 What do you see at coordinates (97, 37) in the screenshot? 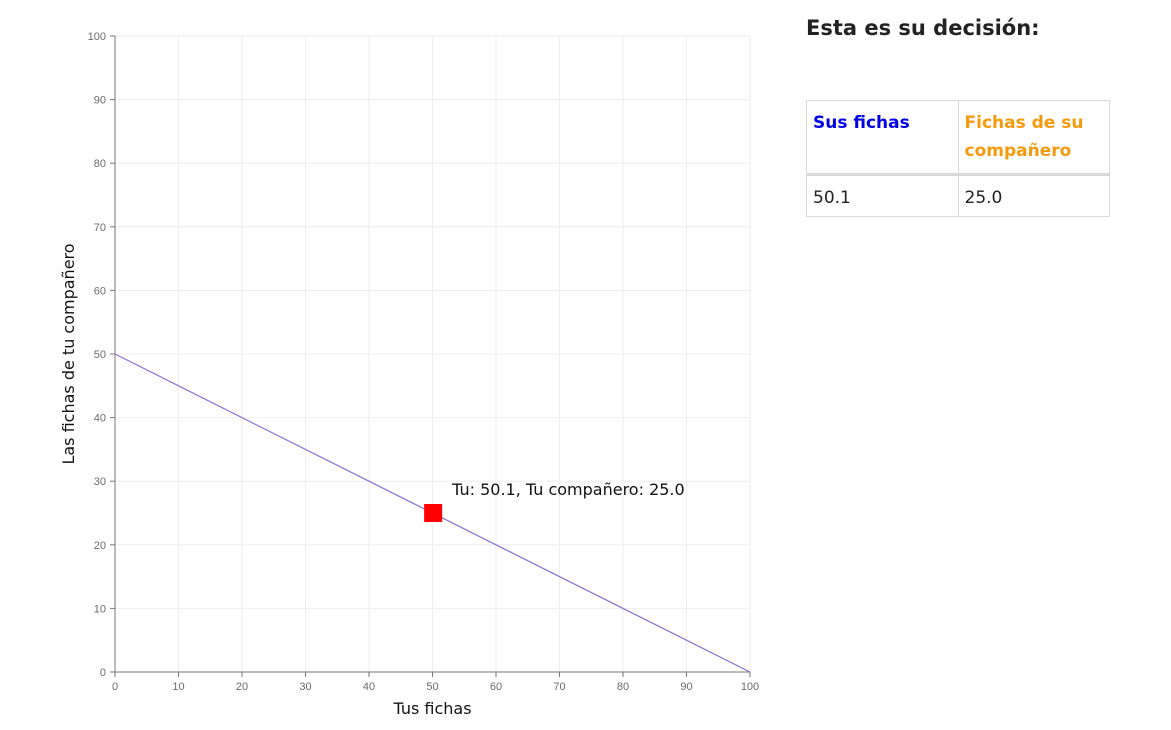
I see `y-tick-label: 100` at bounding box center [97, 37].